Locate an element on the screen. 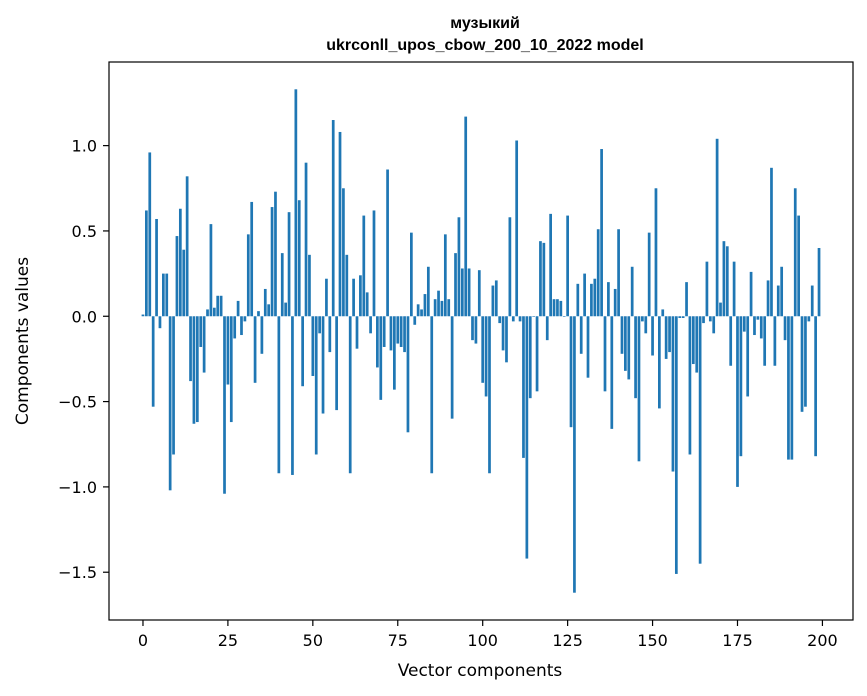  x-axis-label: Vector components is located at coordinates (480, 671).